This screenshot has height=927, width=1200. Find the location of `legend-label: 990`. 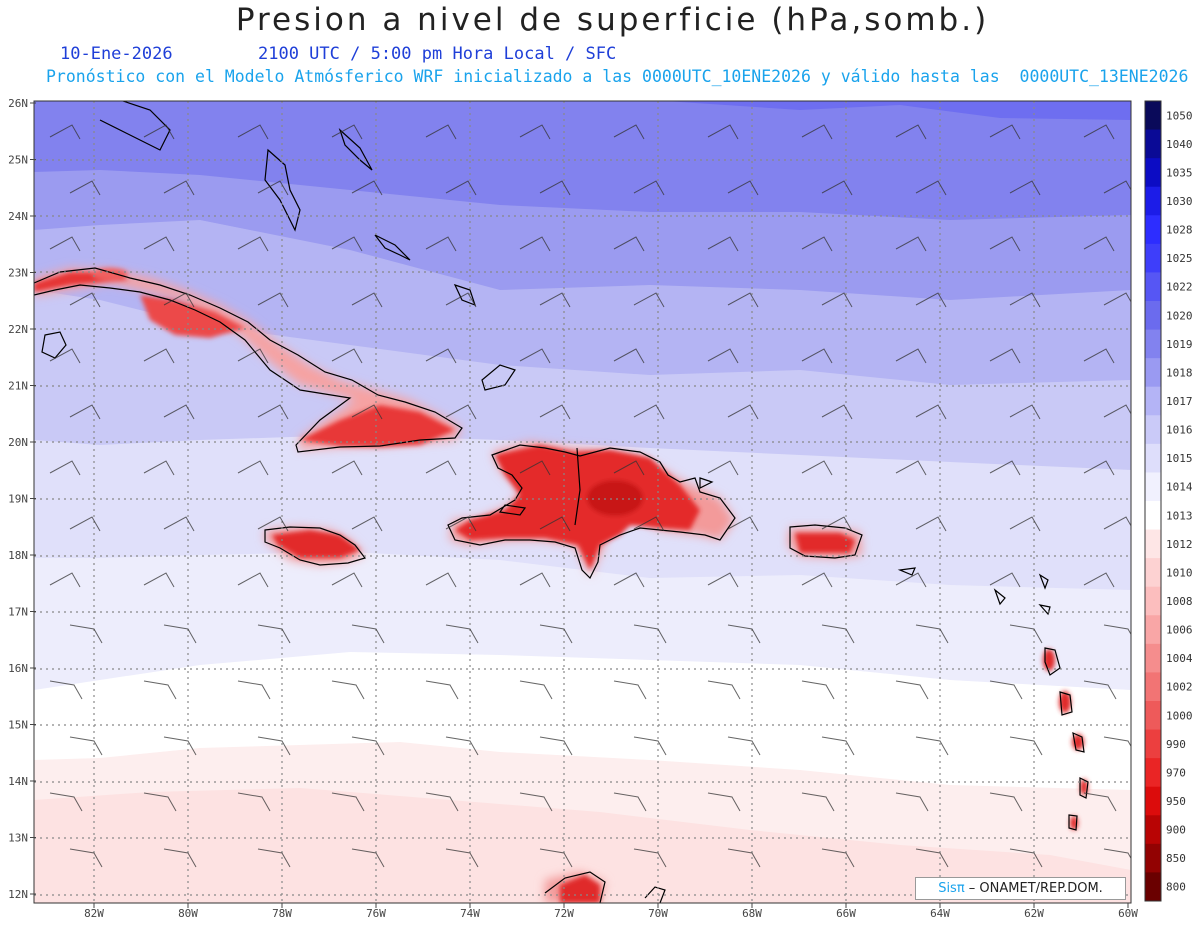

legend-label: 990 is located at coordinates (1176, 744).